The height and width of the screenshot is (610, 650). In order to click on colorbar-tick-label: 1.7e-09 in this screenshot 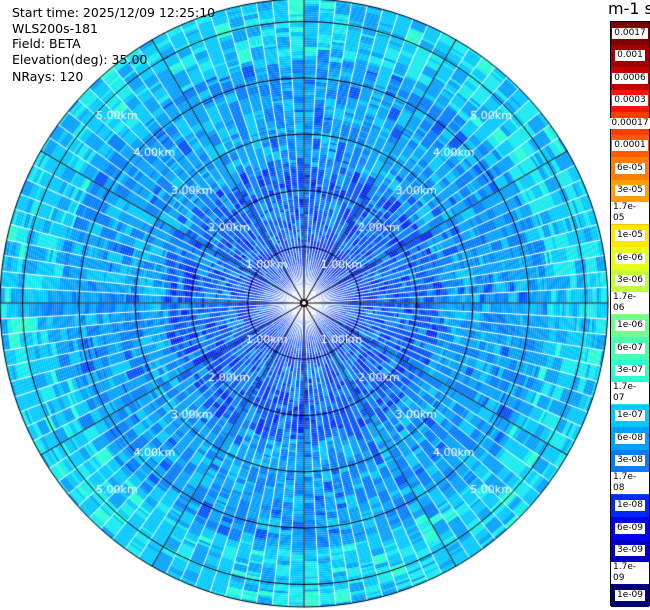, I will do `click(630, 573)`.